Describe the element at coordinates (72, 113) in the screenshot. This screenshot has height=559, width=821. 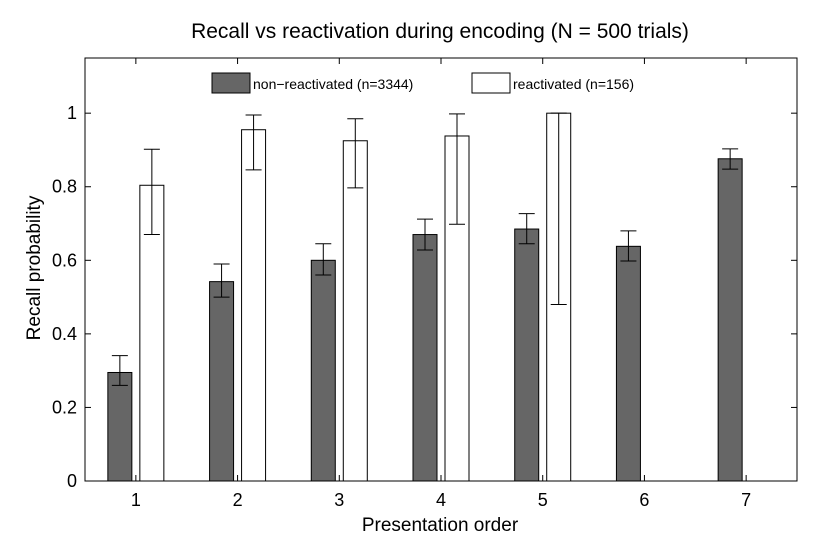
I see `y-tick-label: 1` at that location.